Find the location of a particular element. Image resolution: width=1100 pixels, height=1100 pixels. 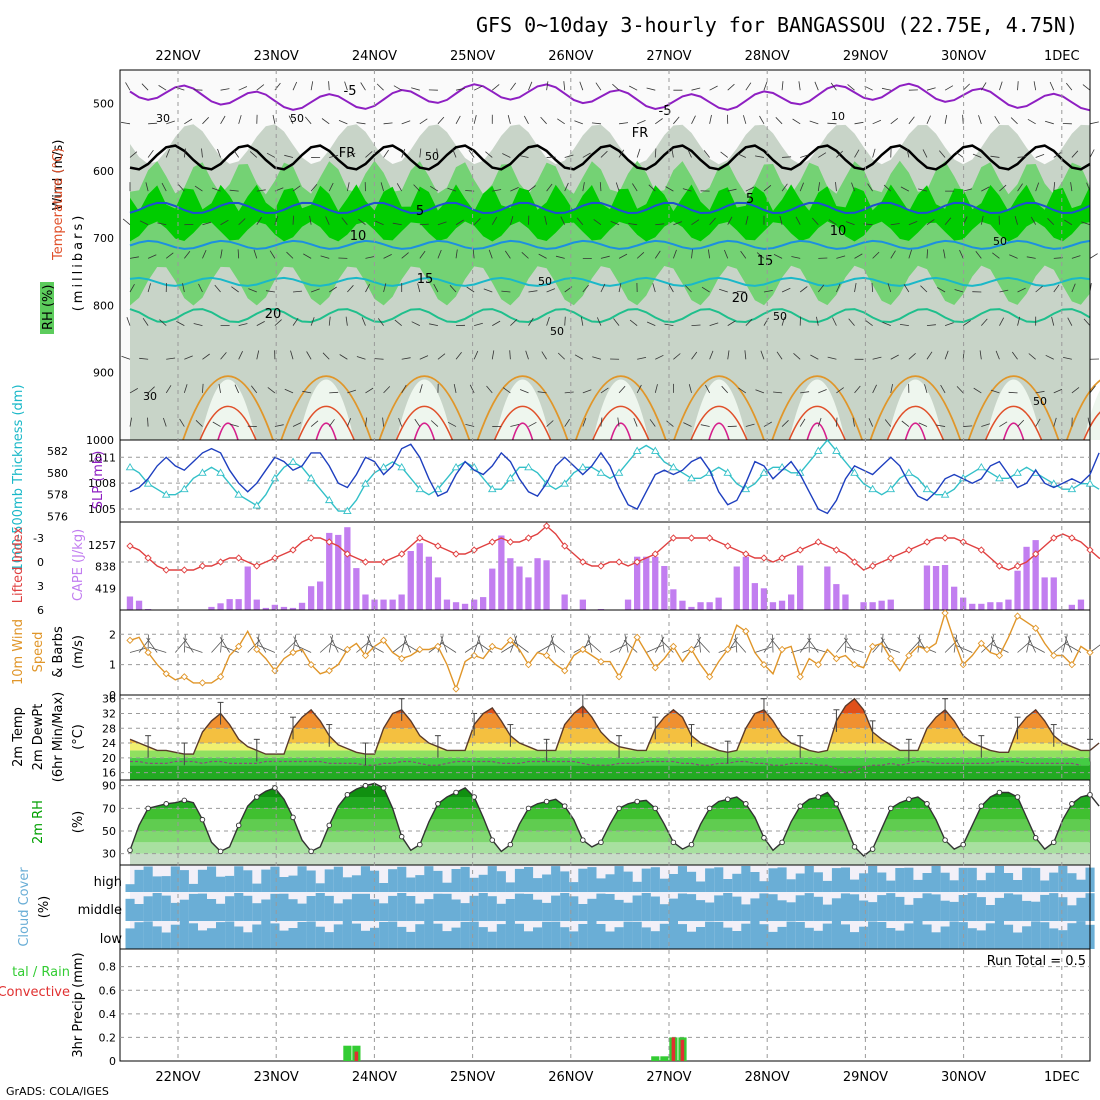

pressure-tick-1000: 1000 is located at coordinates (100, 440).